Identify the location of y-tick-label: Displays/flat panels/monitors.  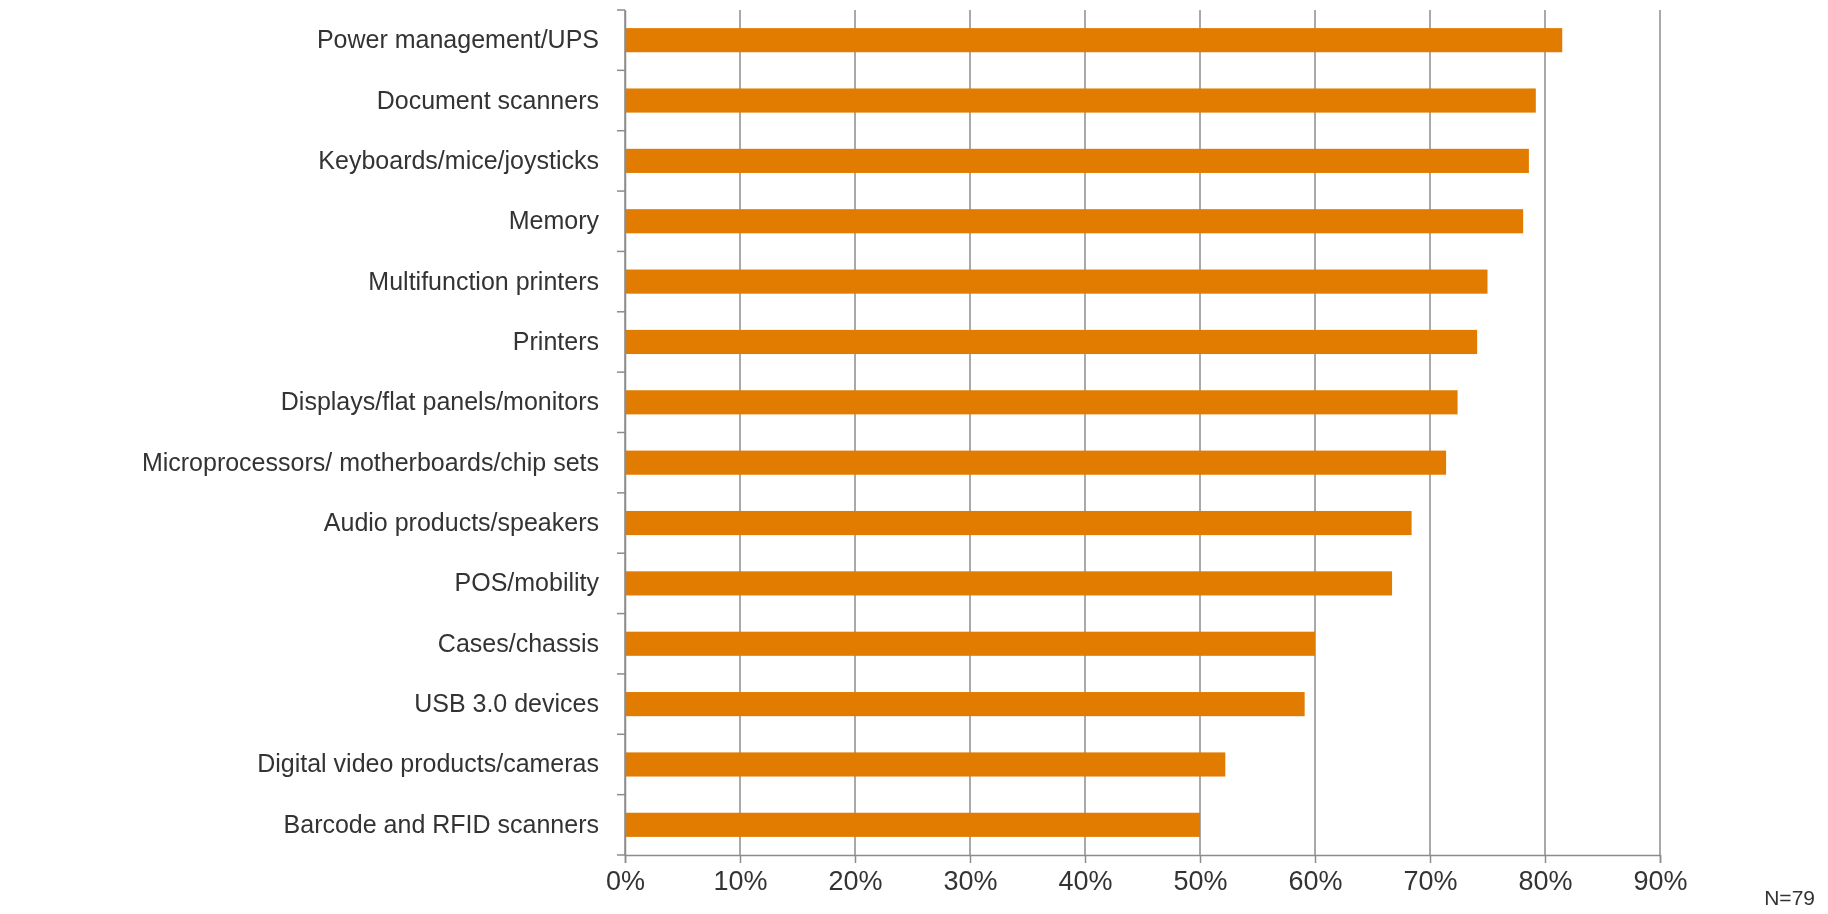
(439, 401).